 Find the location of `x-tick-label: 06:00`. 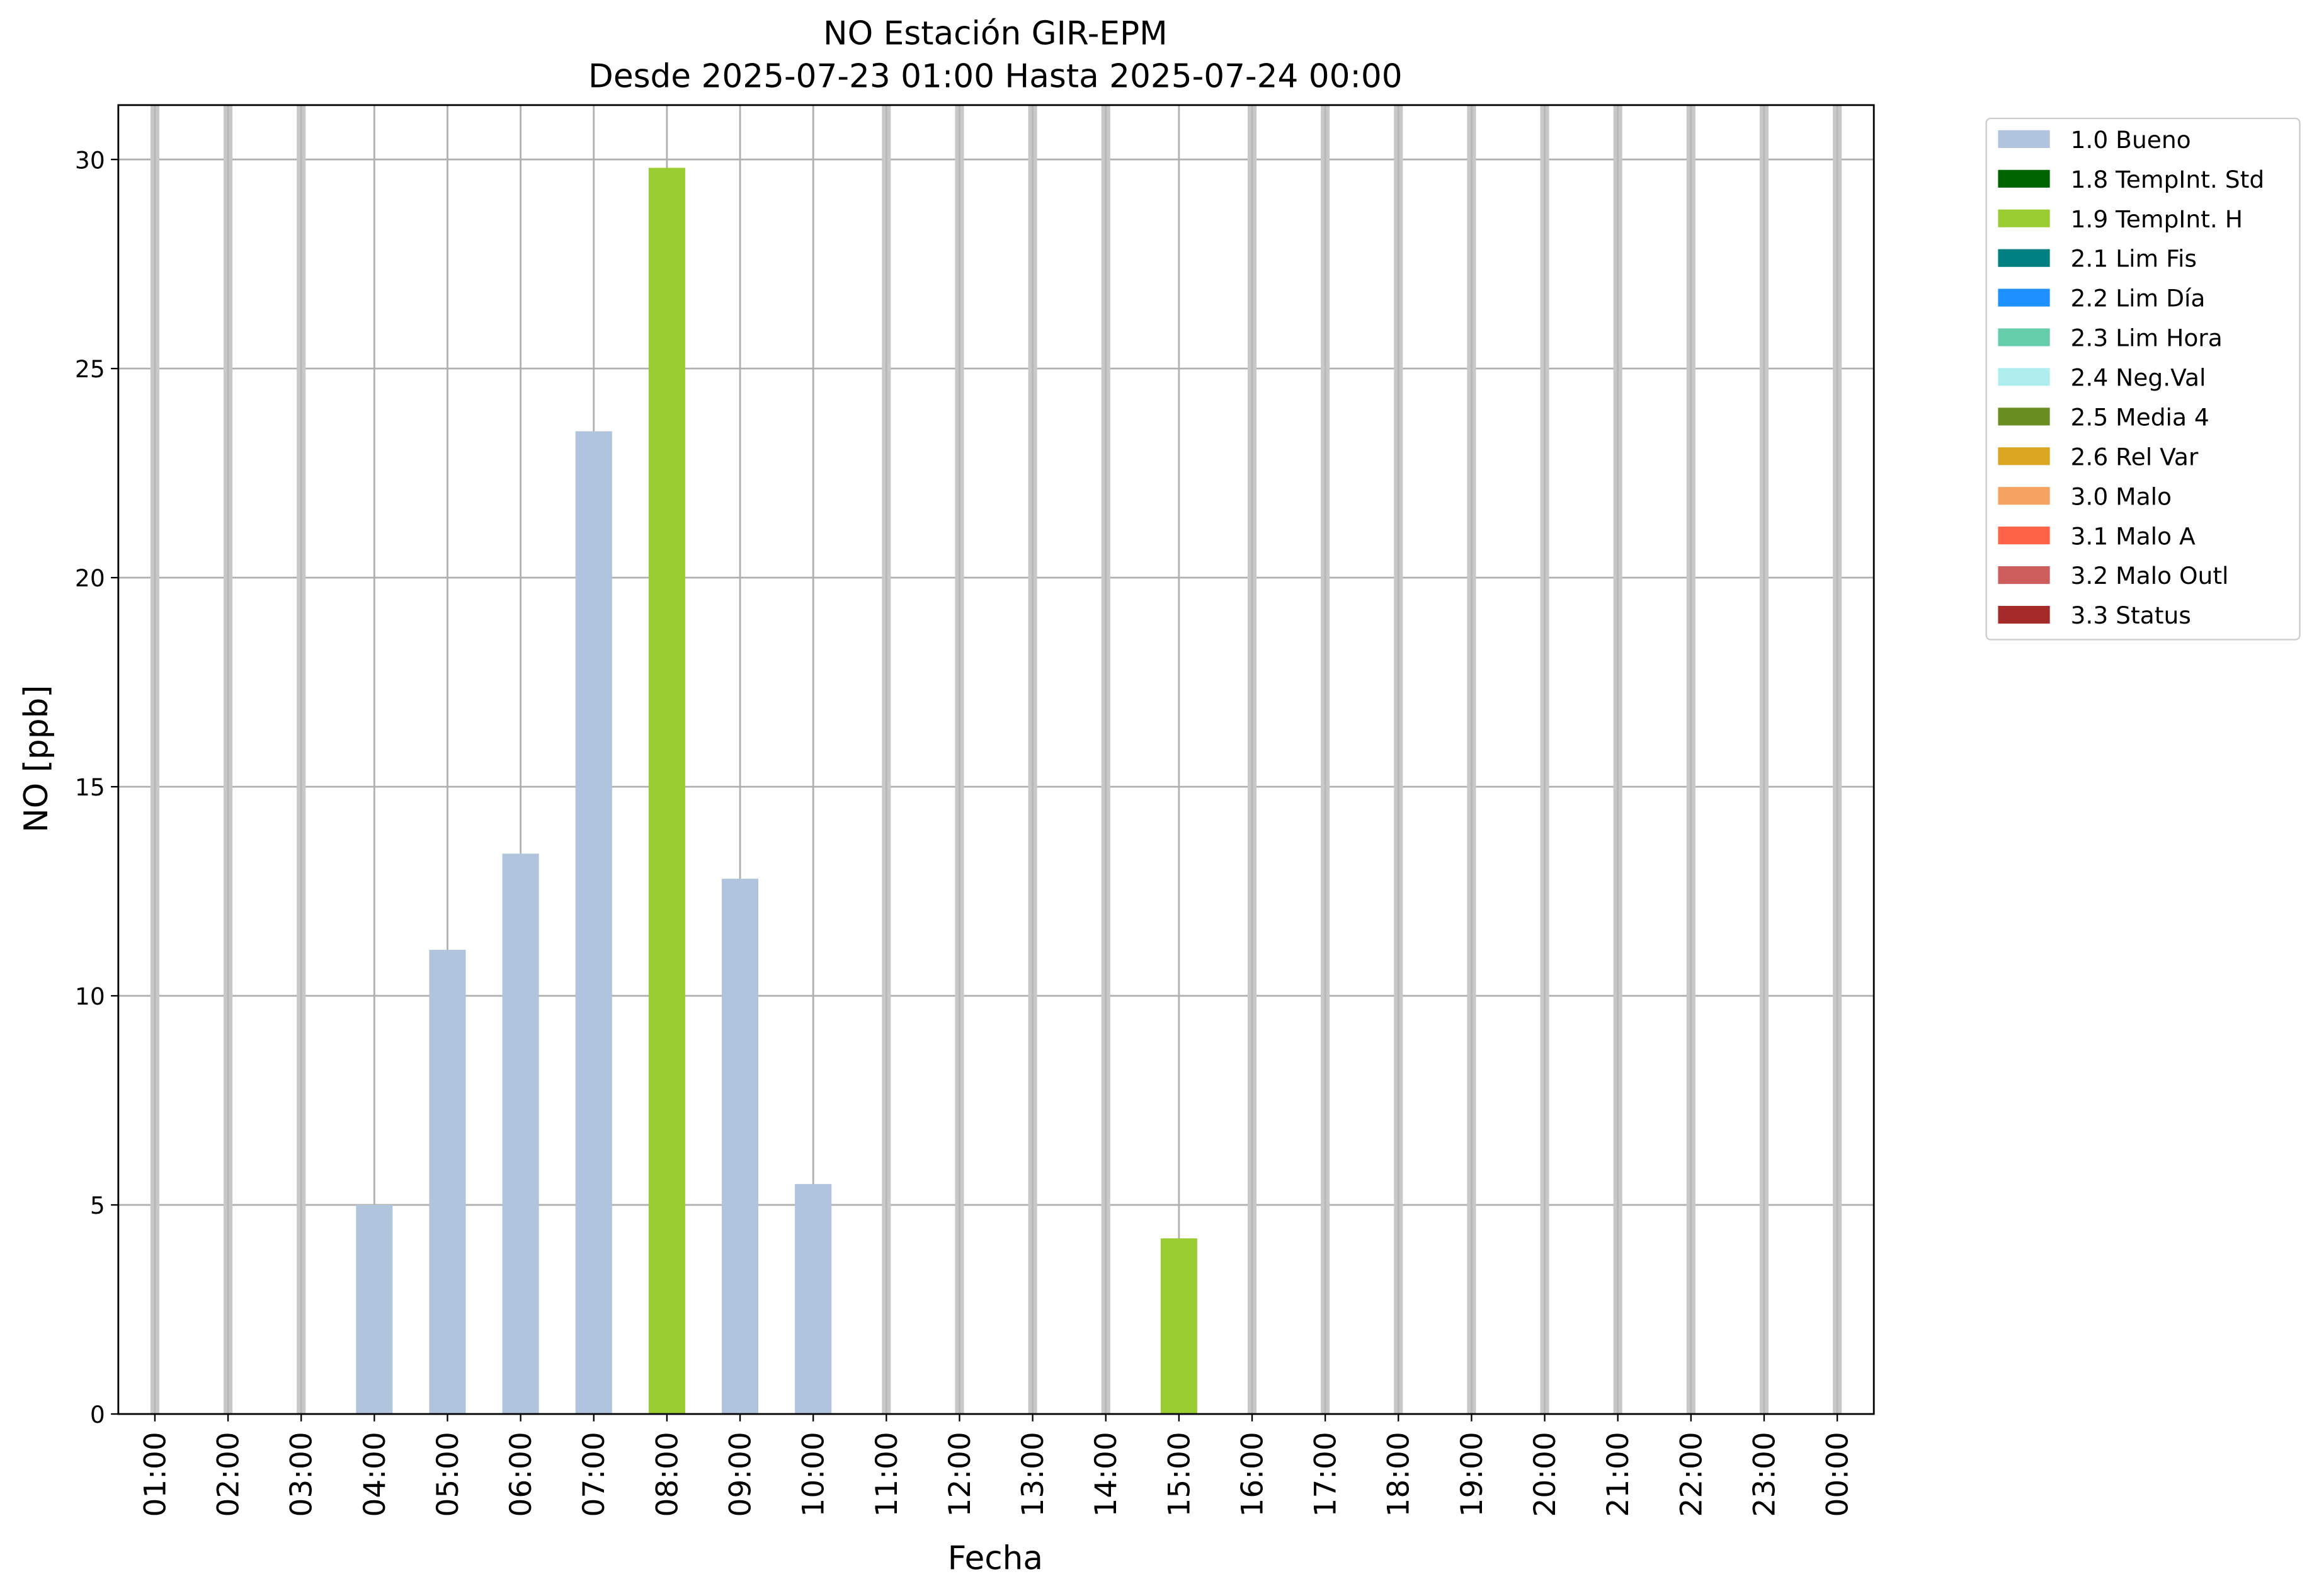

x-tick-label: 06:00 is located at coordinates (521, 1474).